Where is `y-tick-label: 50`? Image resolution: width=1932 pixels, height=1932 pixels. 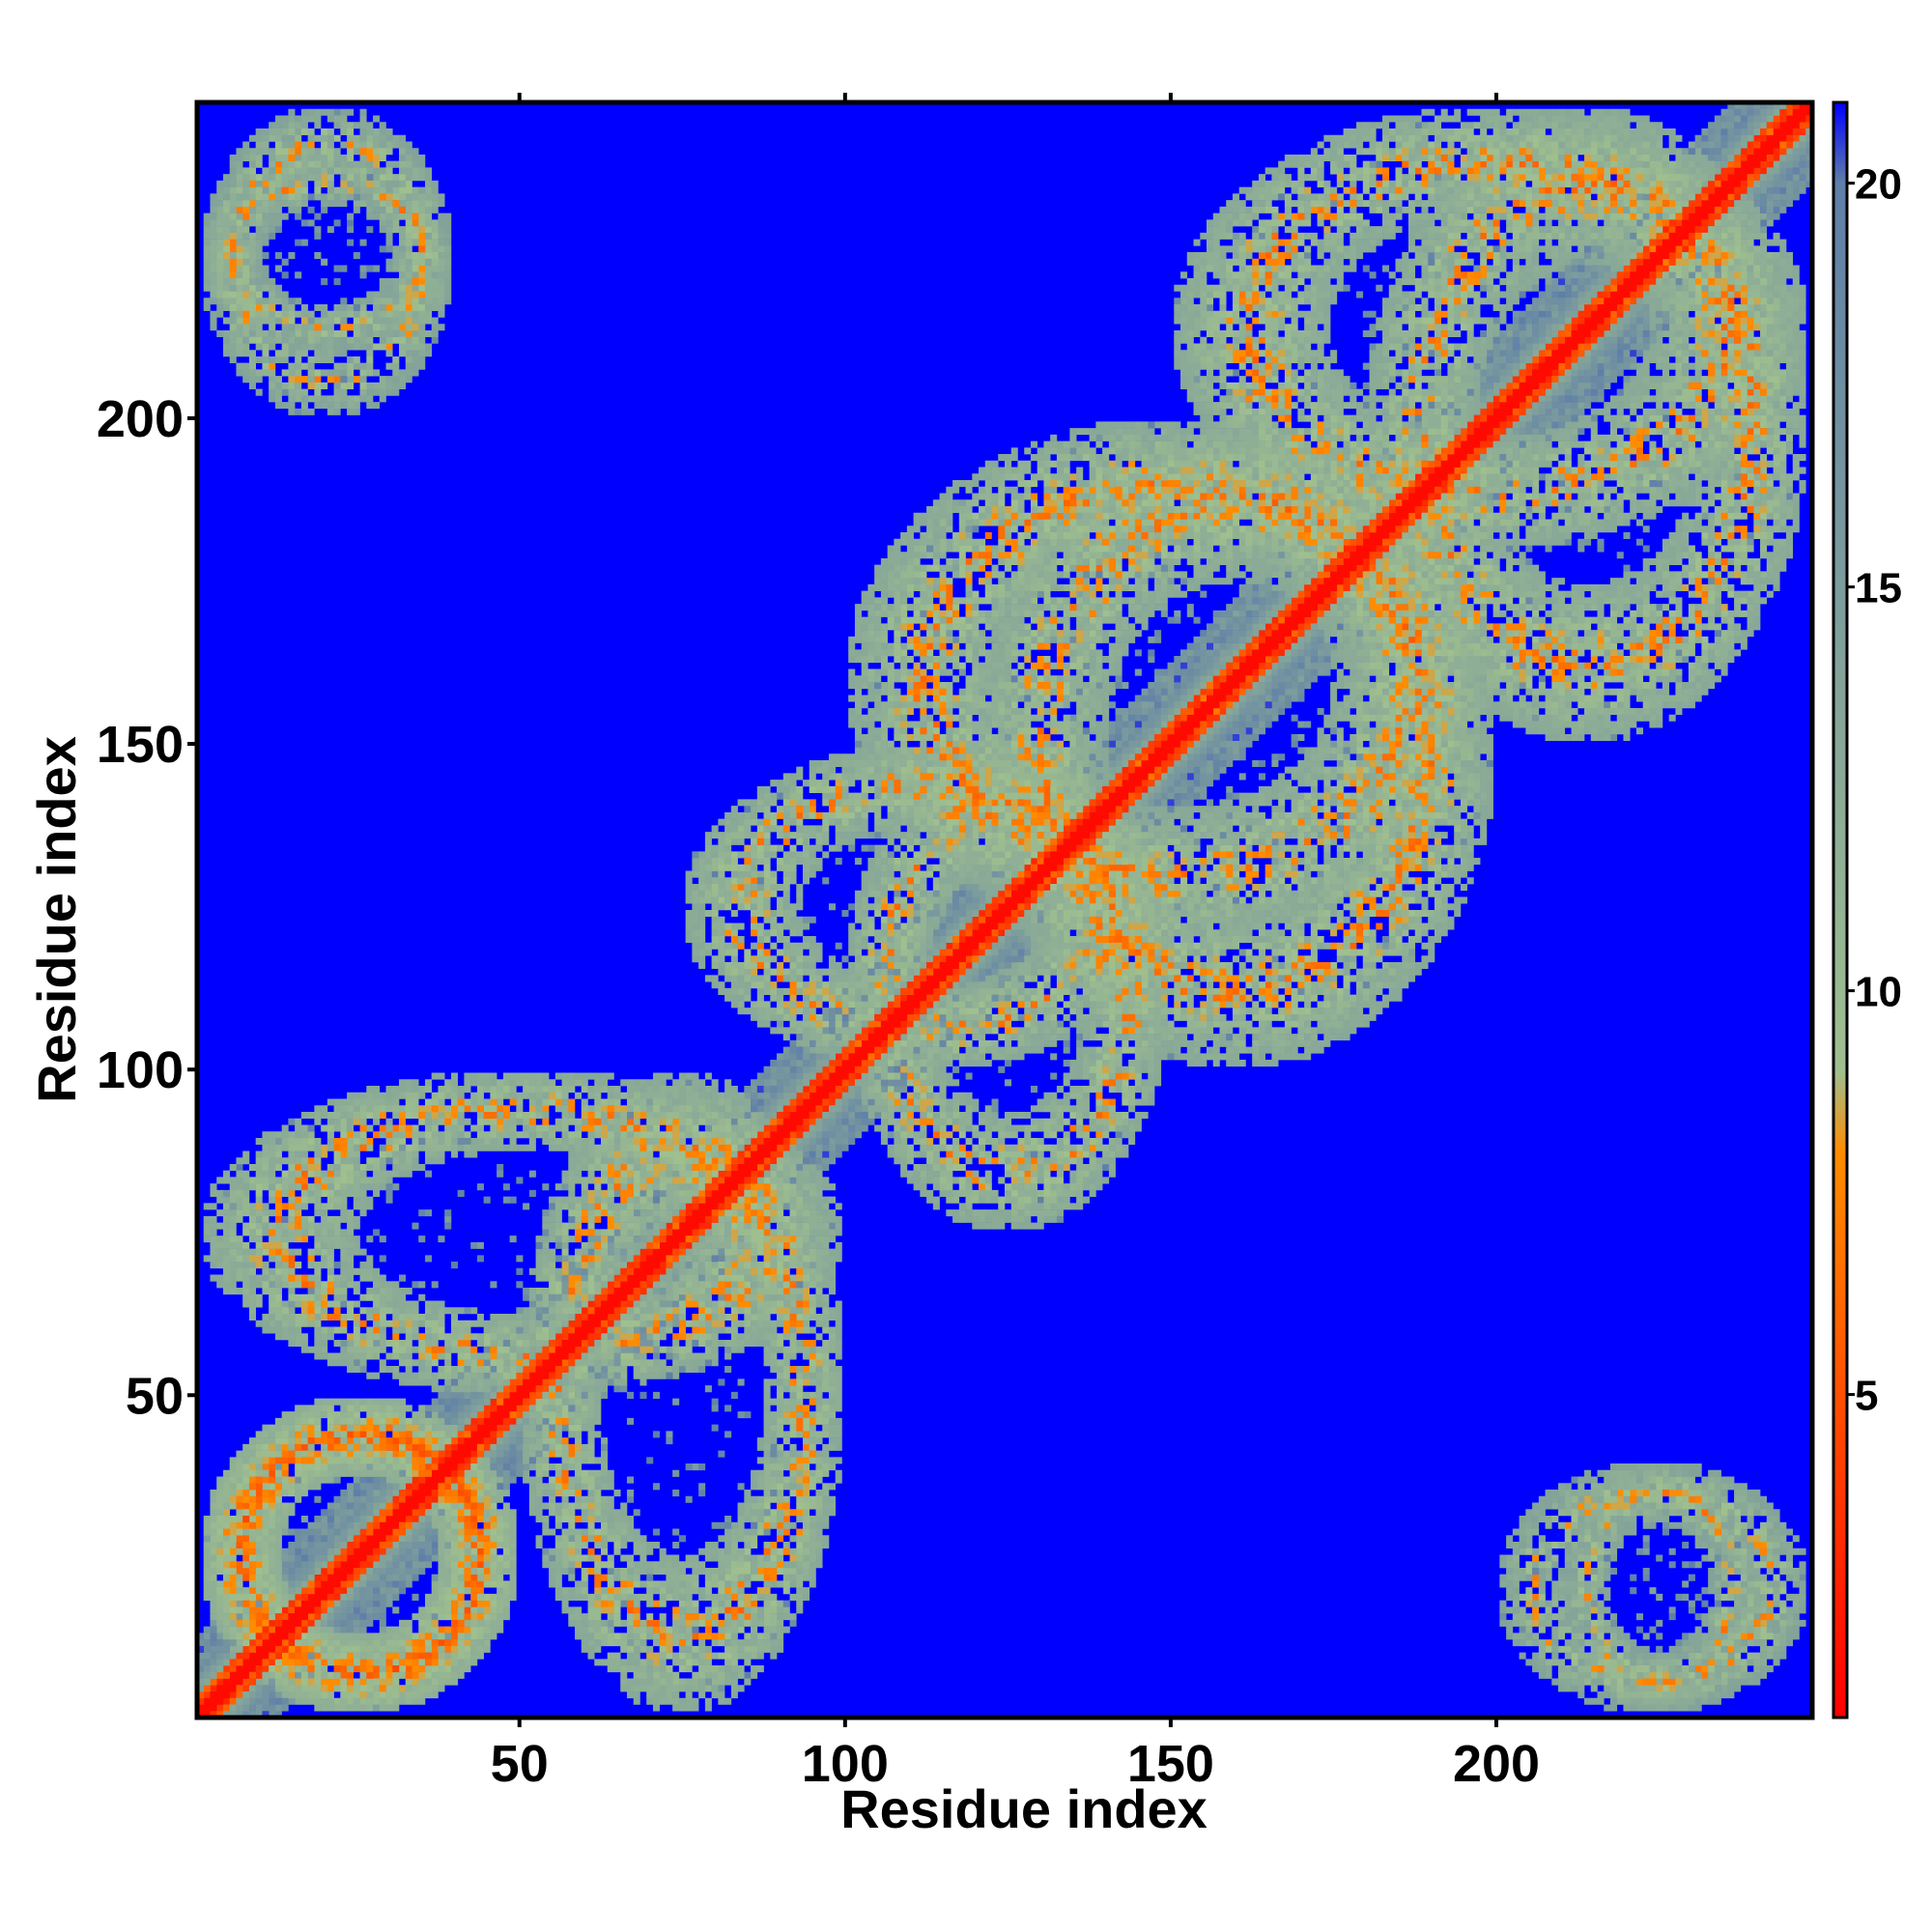 y-tick-label: 50 is located at coordinates (155, 1396).